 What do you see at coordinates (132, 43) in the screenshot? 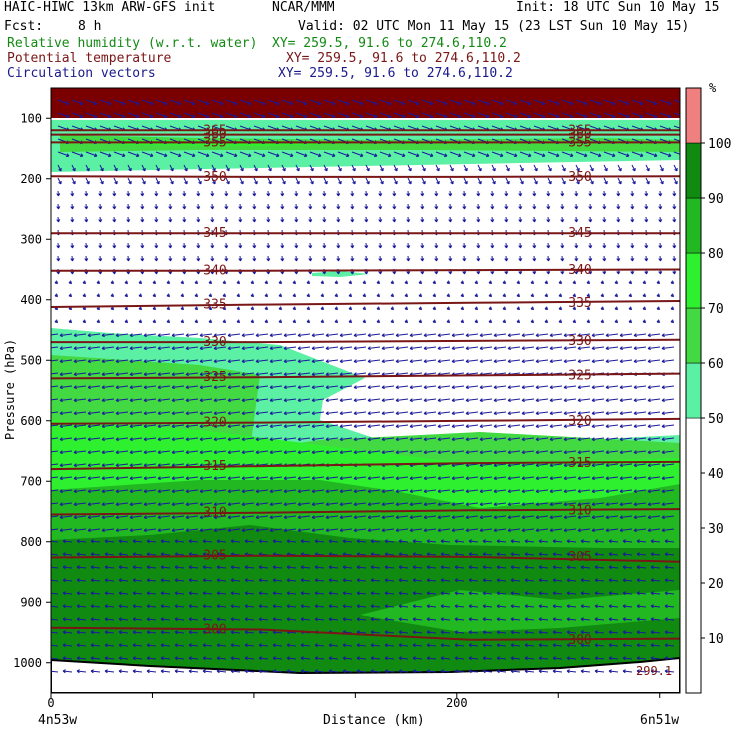
I see `field-rh-label: Relative humidity (w.r.t. water)` at bounding box center [132, 43].